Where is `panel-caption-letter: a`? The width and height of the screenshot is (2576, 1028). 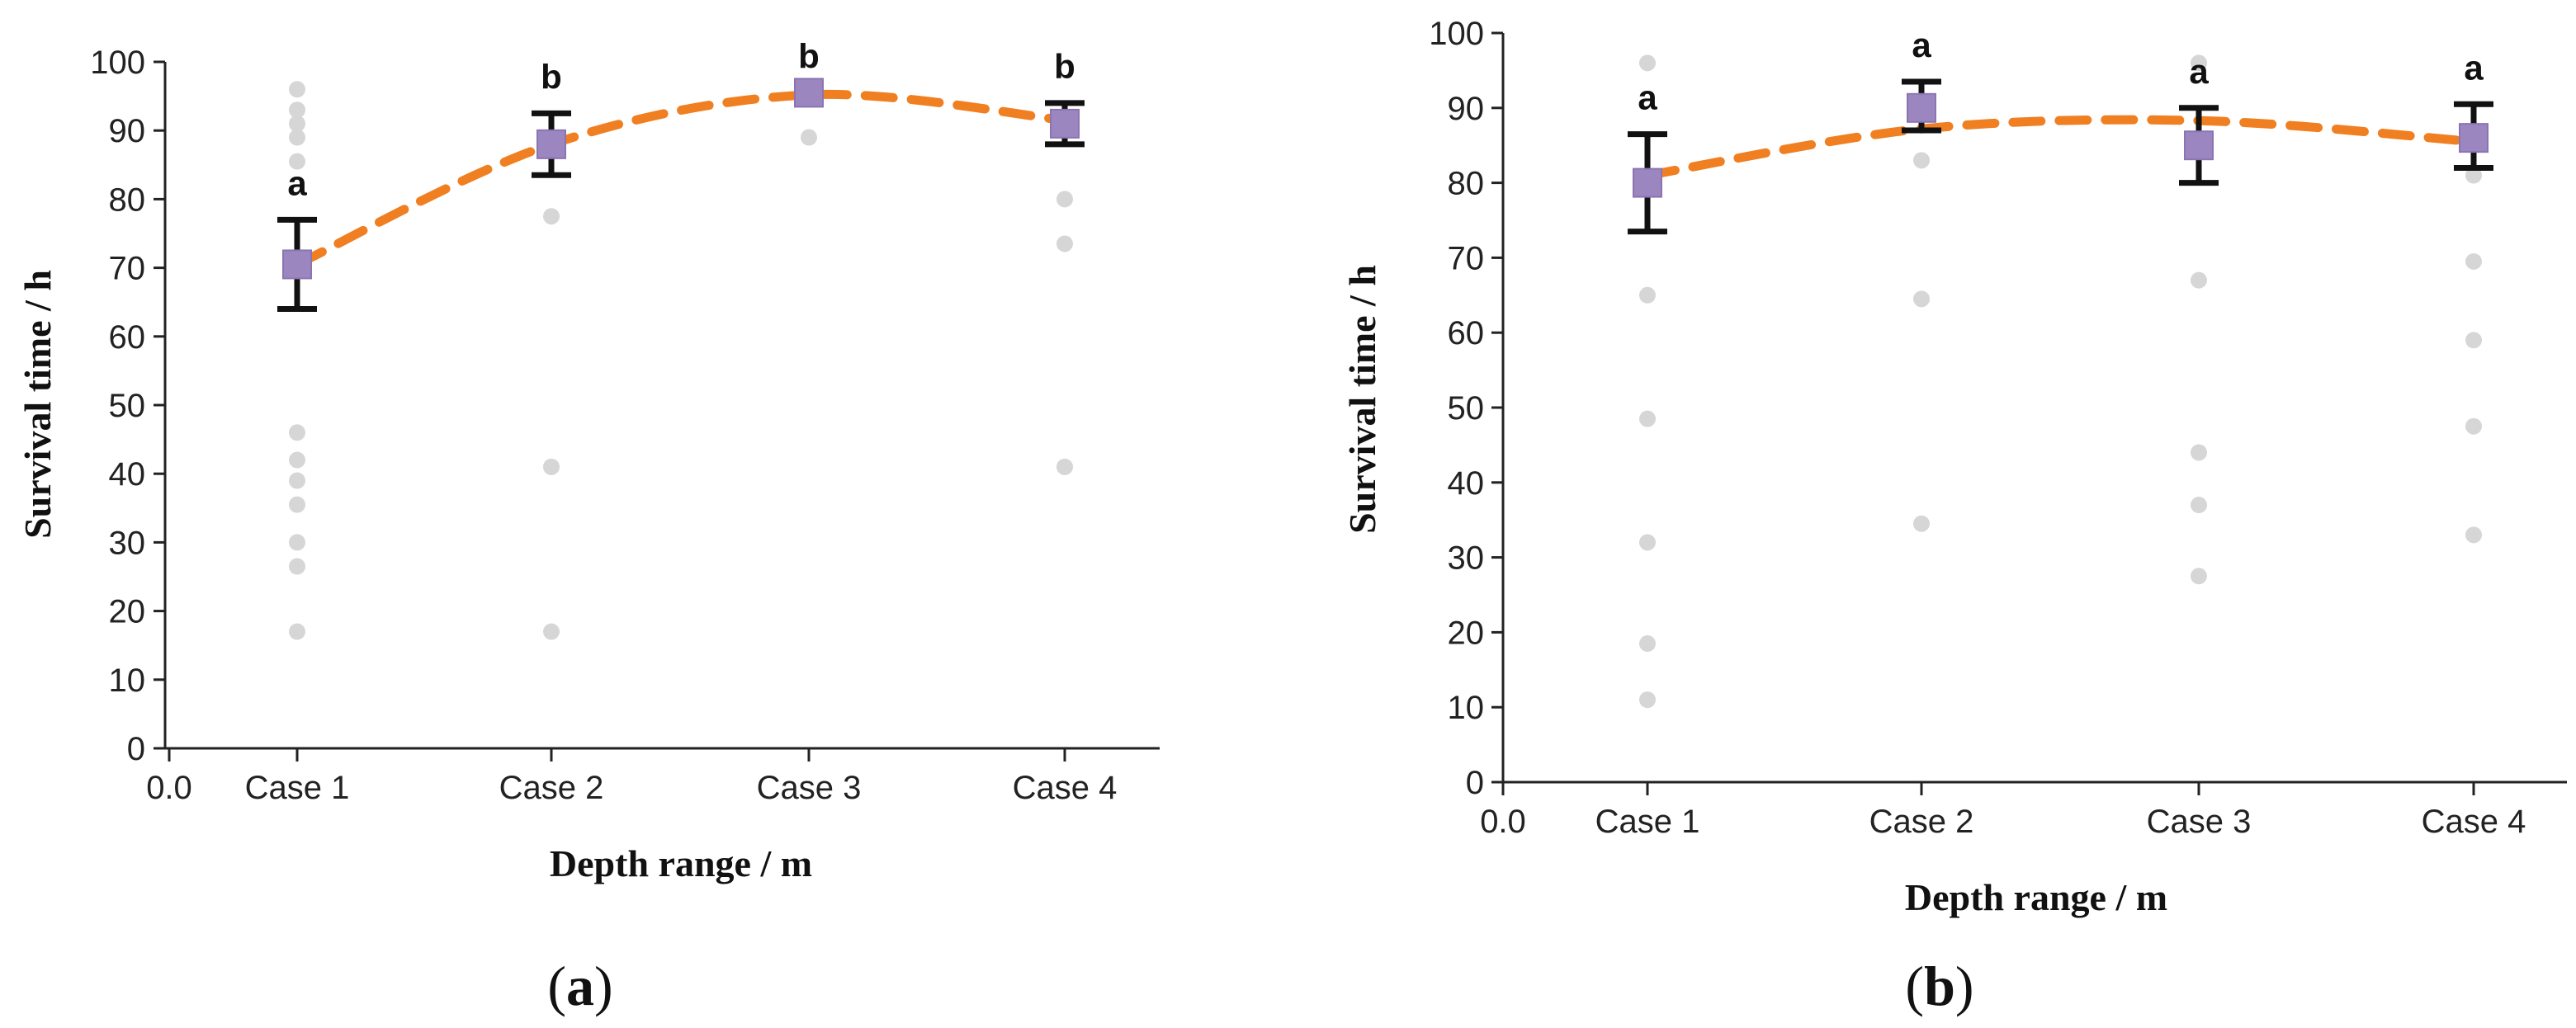
panel-caption-letter: a is located at coordinates (580, 986).